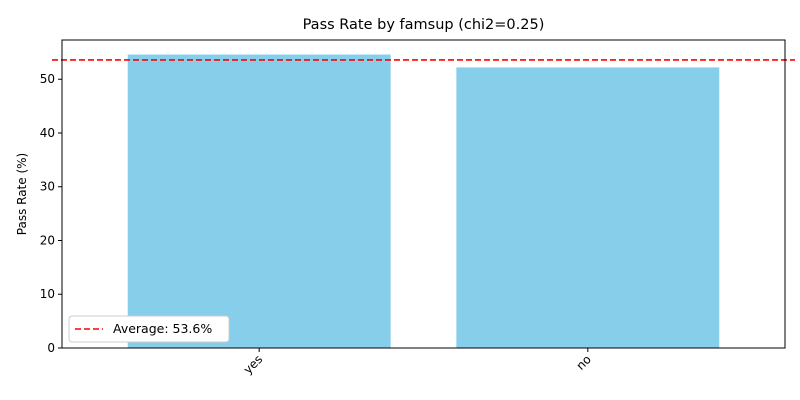 The width and height of the screenshot is (800, 400). Describe the element at coordinates (424, 25) in the screenshot. I see `chart-title: Pass Rate by famsup (chi2=0.25)` at that location.